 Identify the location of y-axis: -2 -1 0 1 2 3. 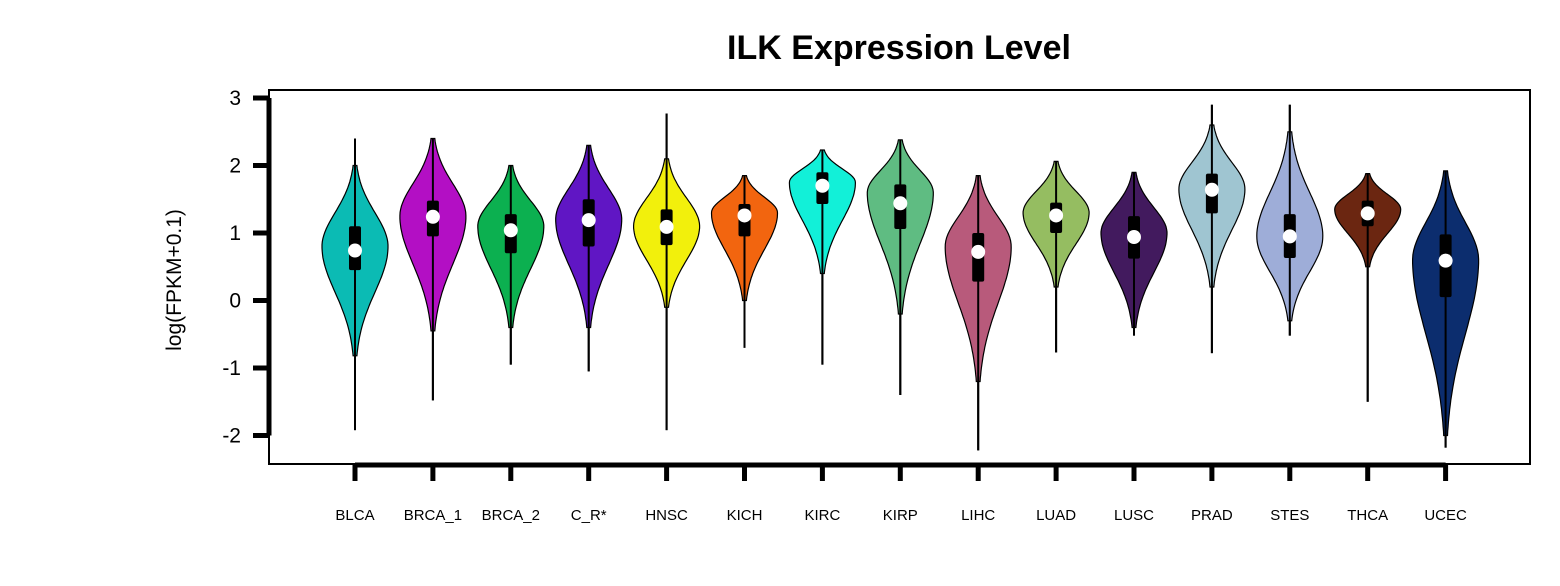
(247, 267).